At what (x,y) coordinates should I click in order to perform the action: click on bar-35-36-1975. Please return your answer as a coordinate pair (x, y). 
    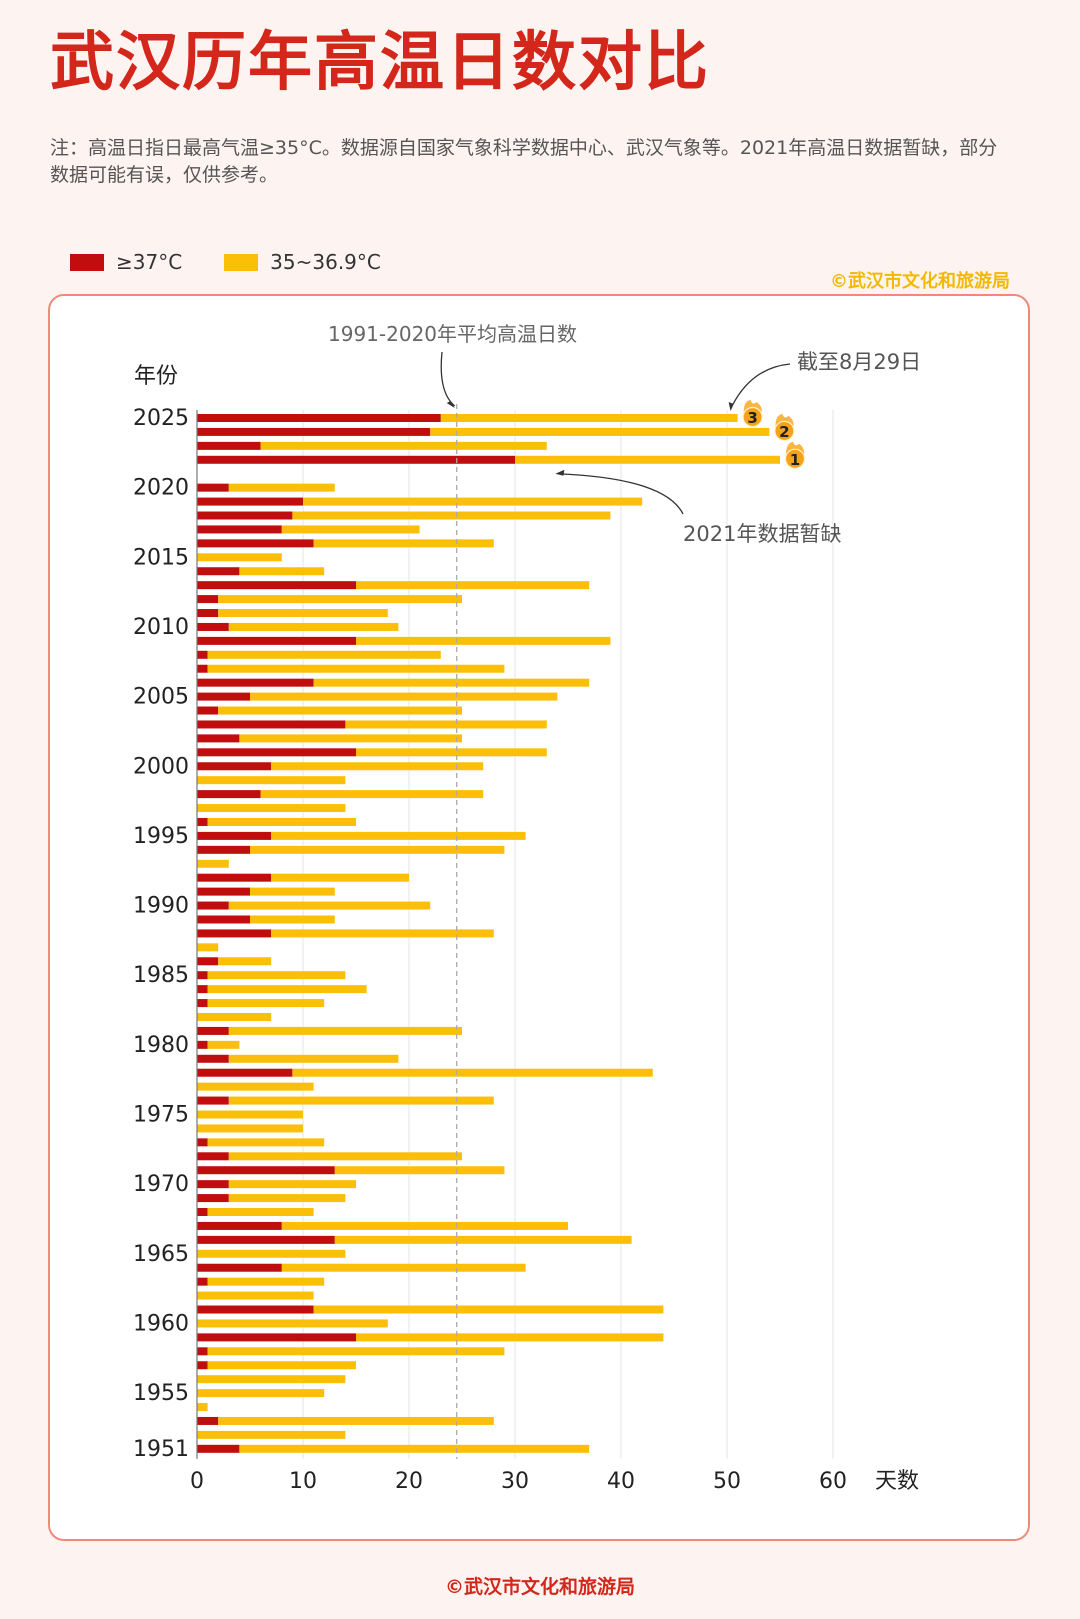
    Looking at the image, I should click on (250, 1114).